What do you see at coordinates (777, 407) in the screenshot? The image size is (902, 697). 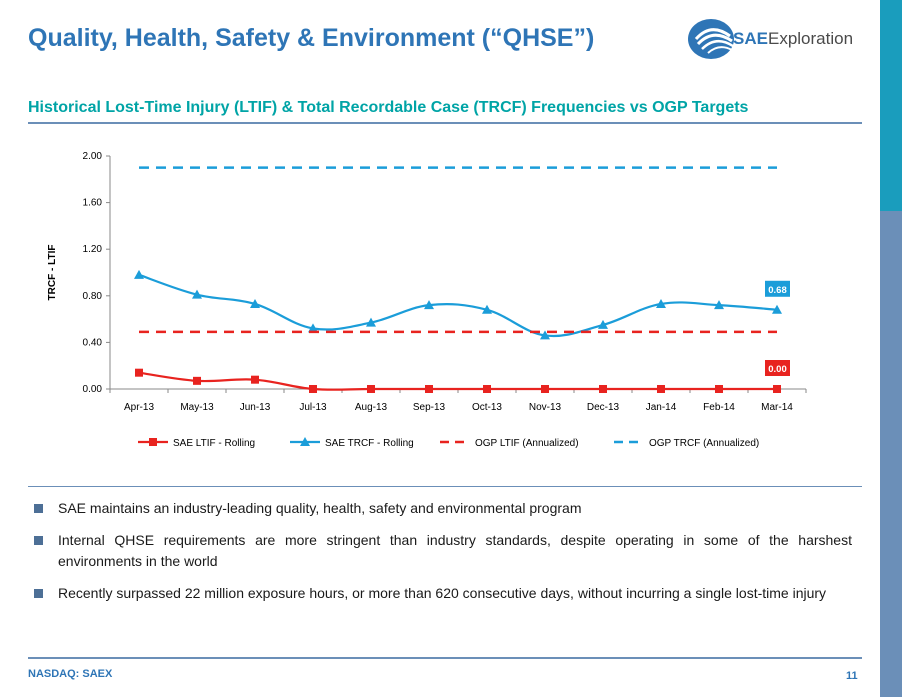 I see `x-tick-label: Mar-14` at bounding box center [777, 407].